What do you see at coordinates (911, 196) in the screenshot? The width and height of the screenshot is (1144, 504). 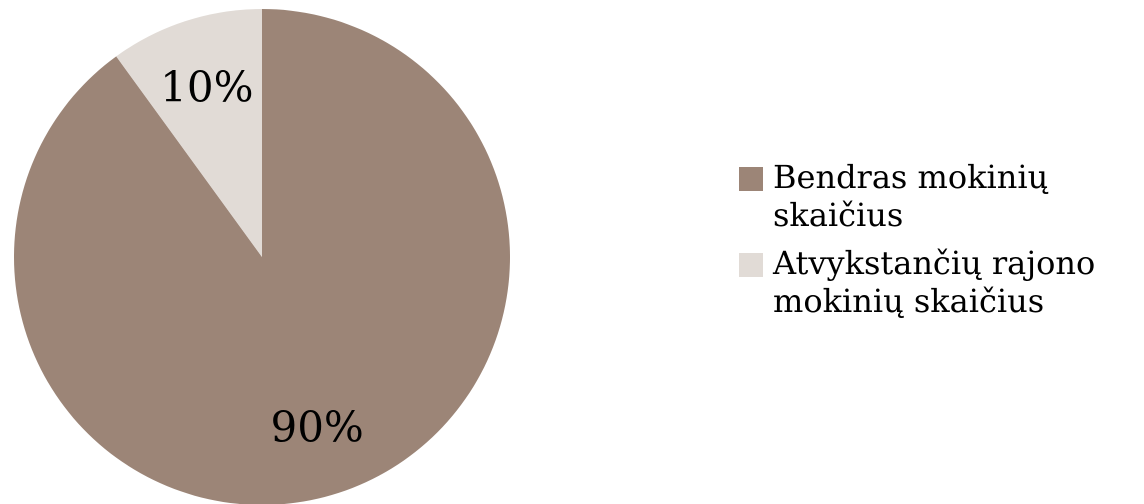 I see `legend-label-bendras: Bendras mokinių skaičius` at bounding box center [911, 196].